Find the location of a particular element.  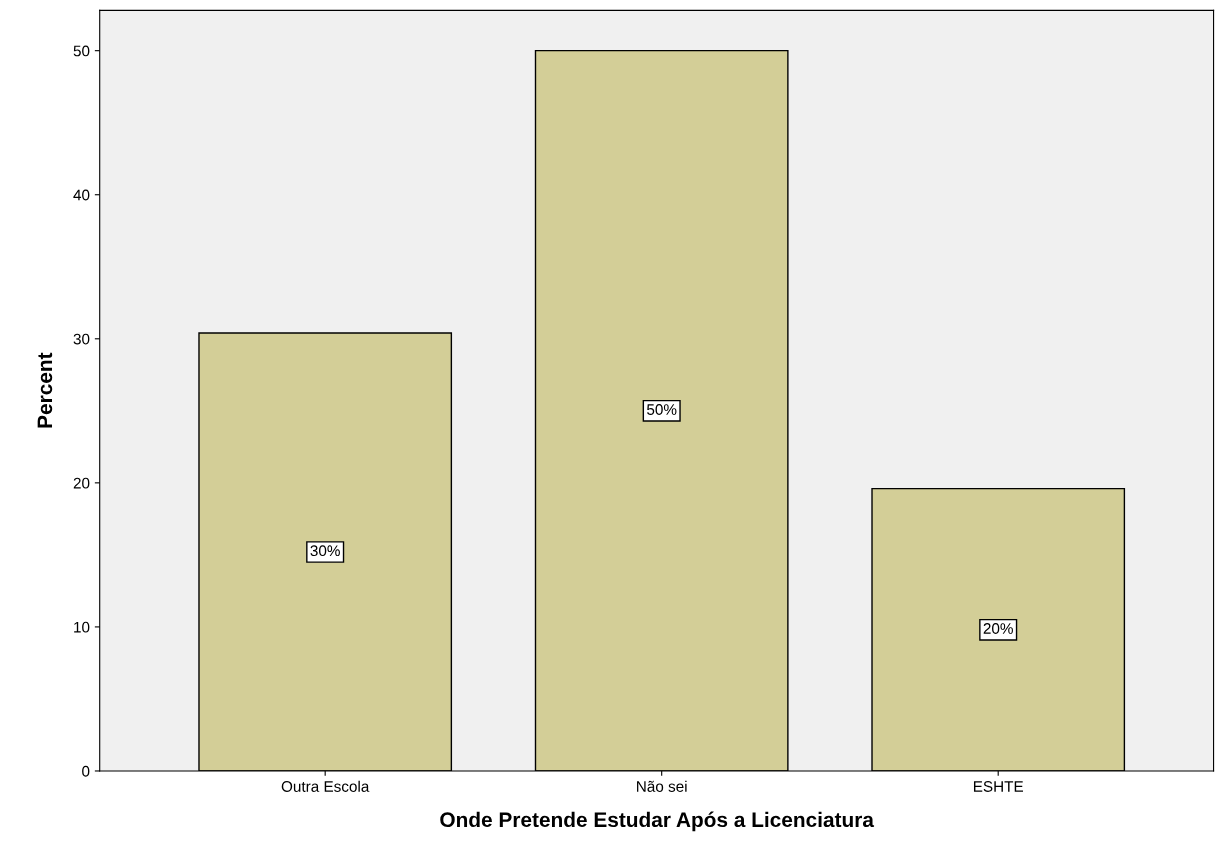

y-tick-label: 30 is located at coordinates (81, 339).